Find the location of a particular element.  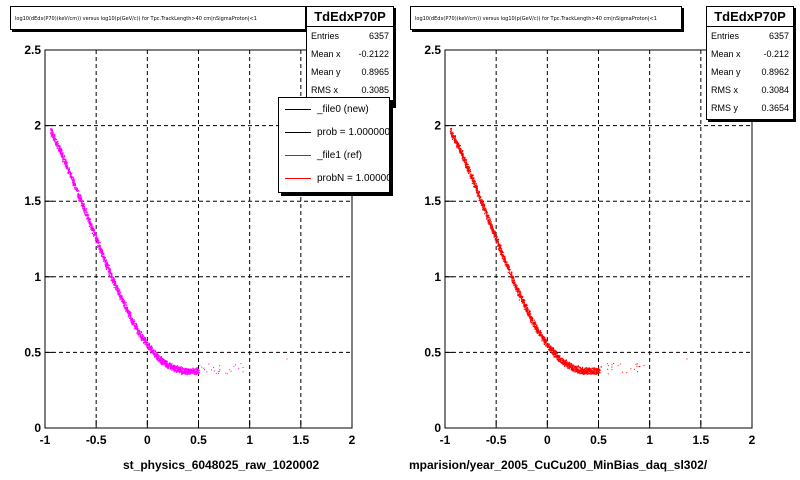

legend-line is located at coordinates (298, 109).